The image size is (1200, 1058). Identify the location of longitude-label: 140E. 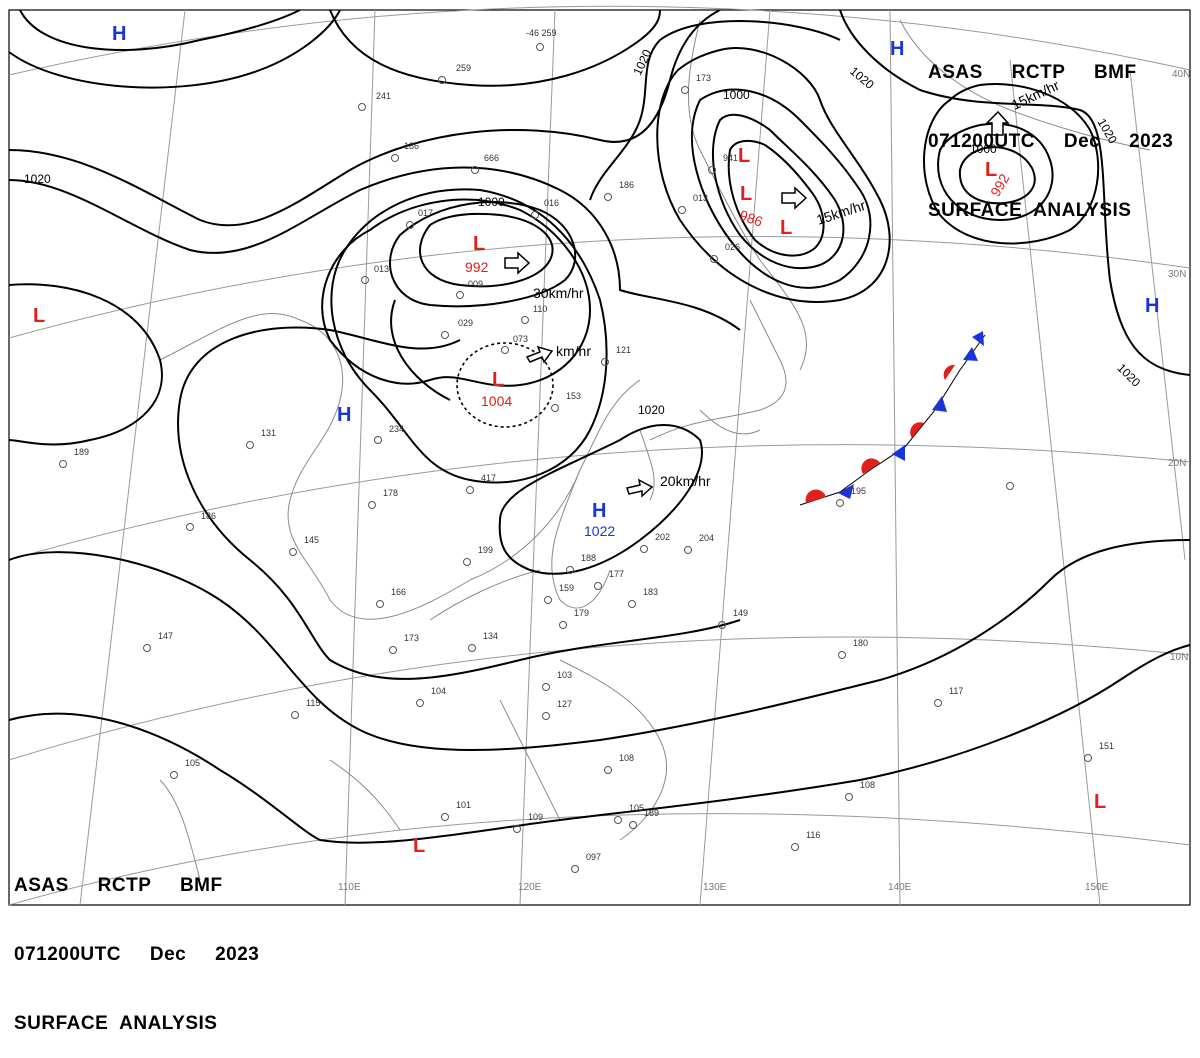
(900, 887).